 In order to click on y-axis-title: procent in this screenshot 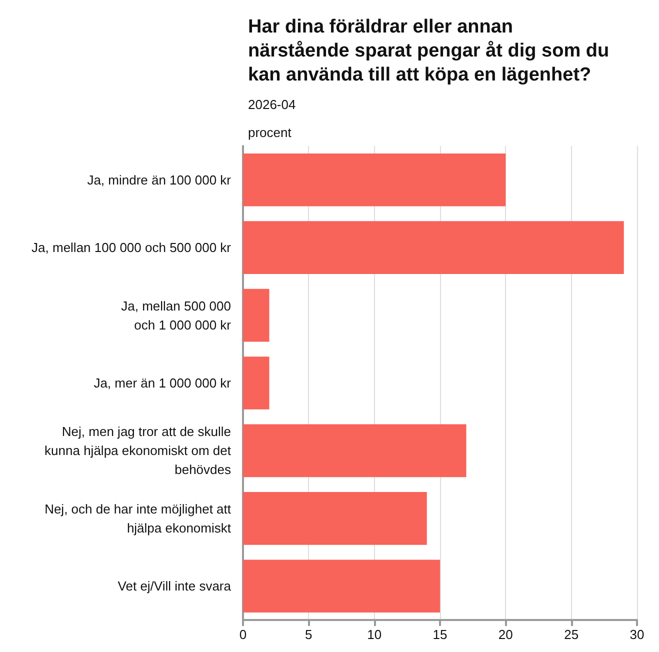, I will do `click(270, 132)`.